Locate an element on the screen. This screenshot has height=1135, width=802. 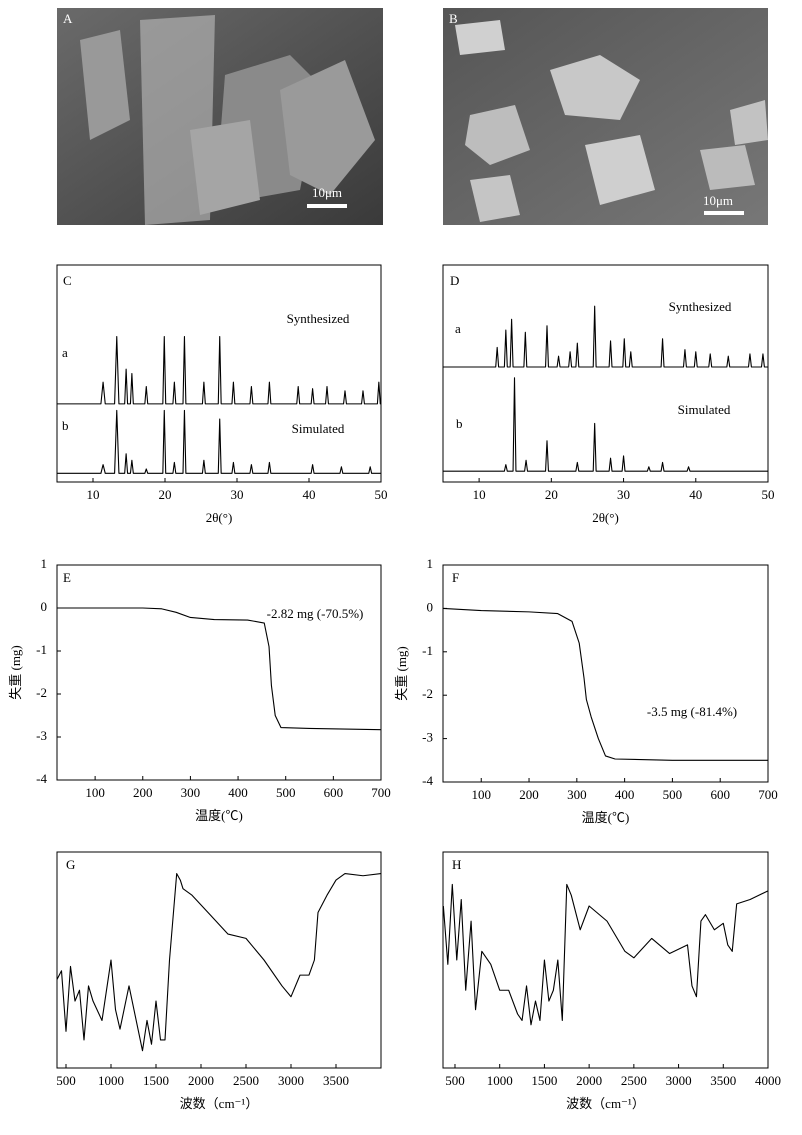
panel-label: F is located at coordinates (455, 577).